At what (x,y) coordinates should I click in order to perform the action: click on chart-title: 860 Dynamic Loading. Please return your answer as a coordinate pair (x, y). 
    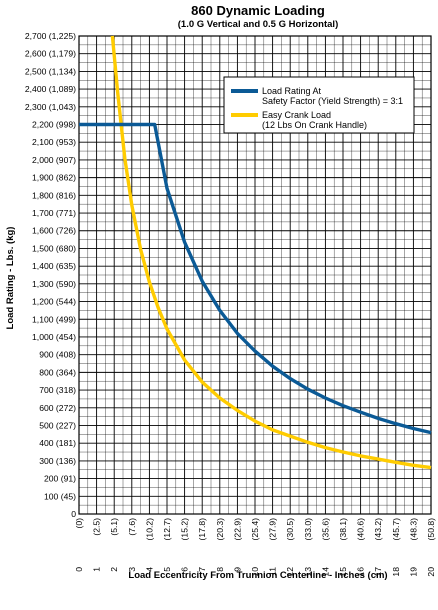
    Looking at the image, I should click on (258, 10).